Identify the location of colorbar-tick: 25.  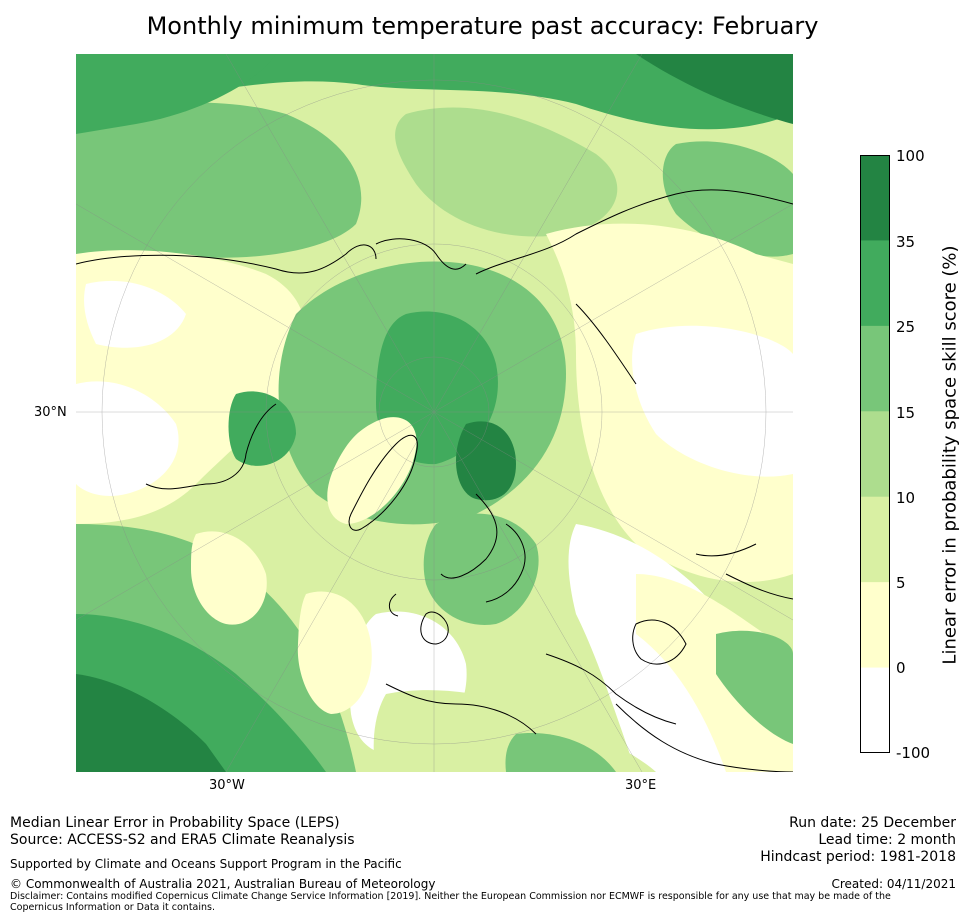
(906, 327).